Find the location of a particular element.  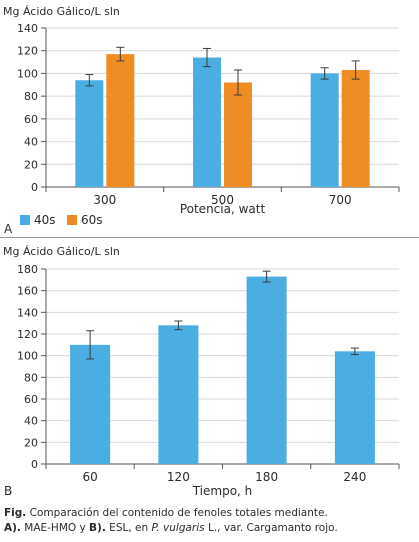

panel-label: A is located at coordinates (8, 229).